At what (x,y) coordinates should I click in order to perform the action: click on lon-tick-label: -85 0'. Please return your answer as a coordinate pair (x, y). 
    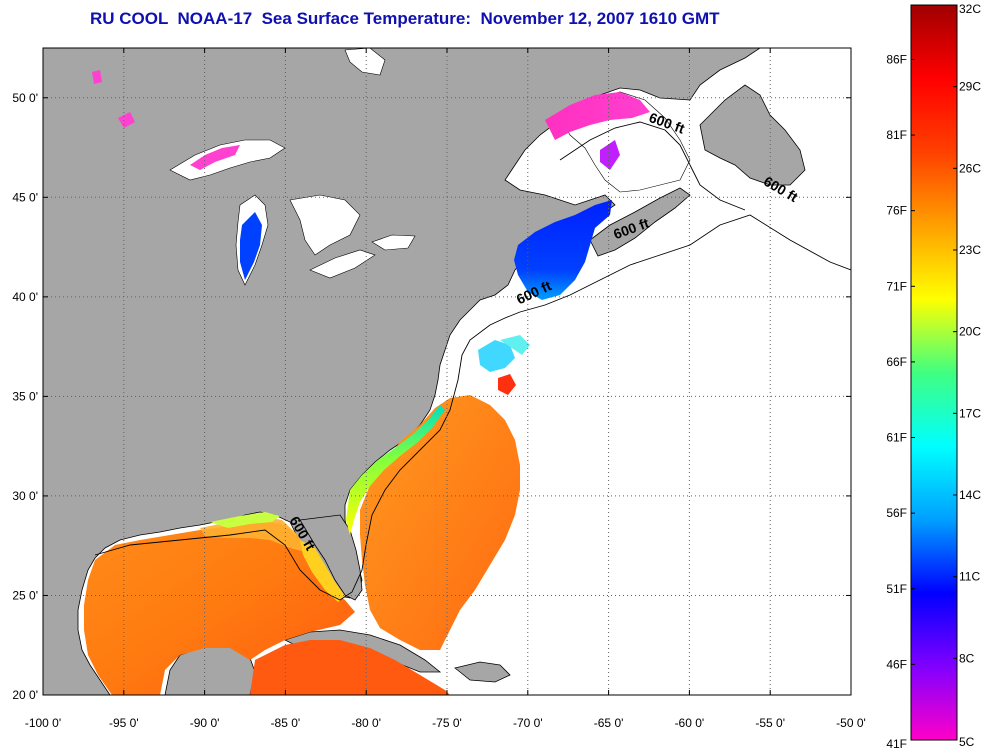
    Looking at the image, I should click on (286, 723).